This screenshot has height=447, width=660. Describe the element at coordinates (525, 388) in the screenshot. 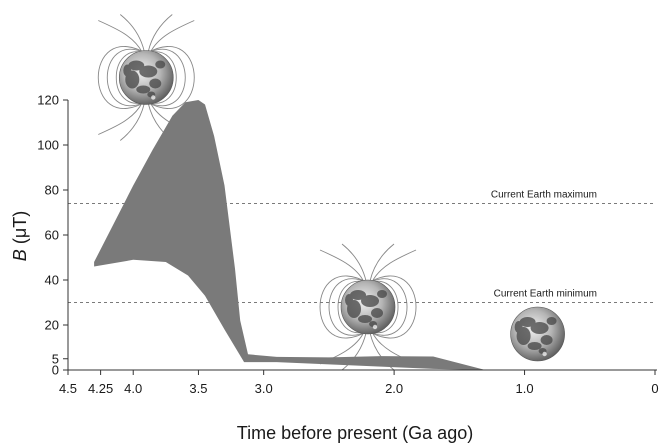

I see `x-tick-label-6: 1.0` at that location.